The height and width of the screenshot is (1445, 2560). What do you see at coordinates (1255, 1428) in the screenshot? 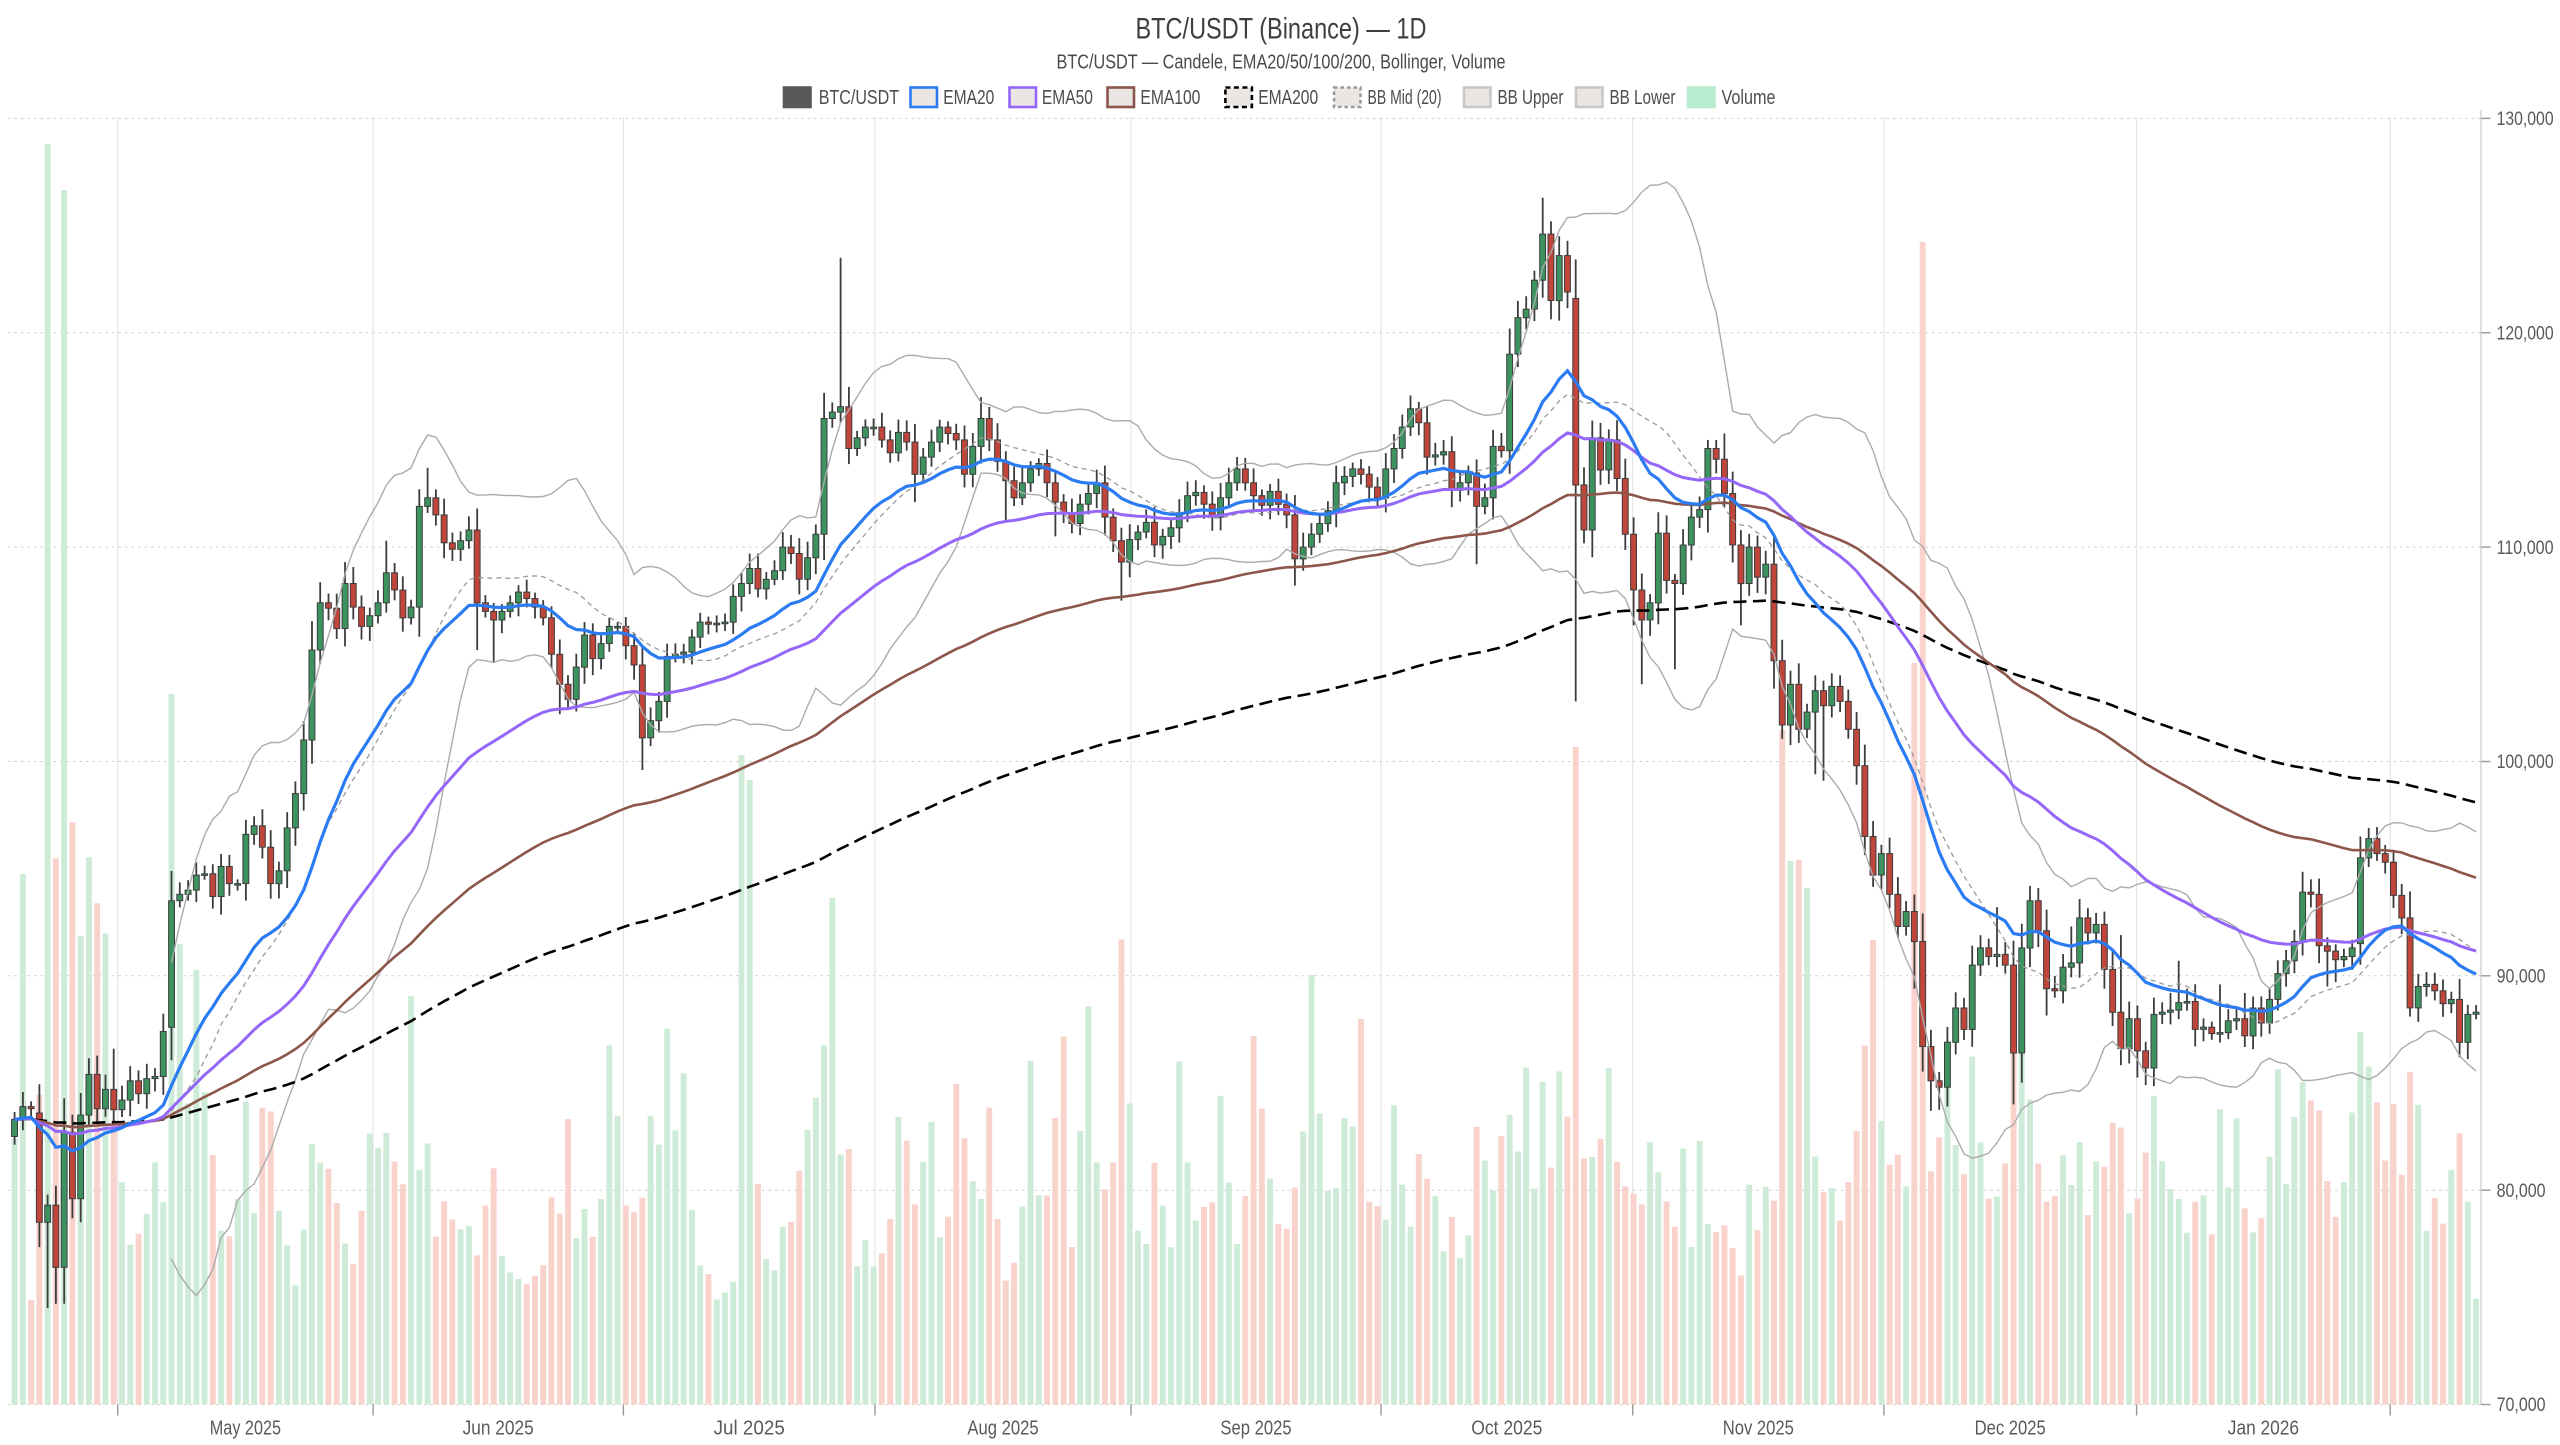
I see `svg-text: Sep 2025` at bounding box center [1255, 1428].